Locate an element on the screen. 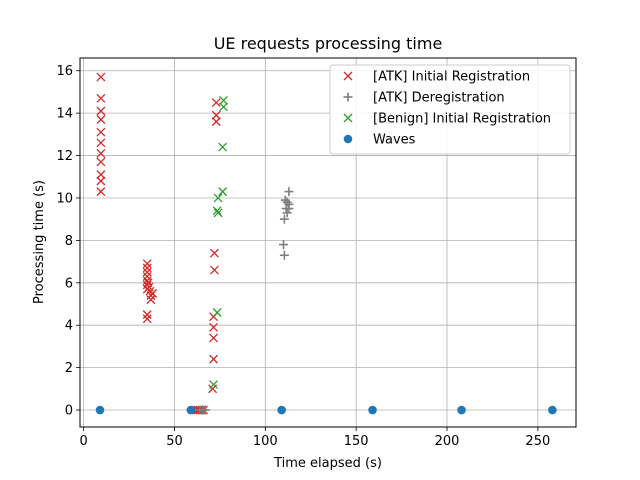 The image size is (640, 480). x-tick-label: 0 is located at coordinates (83, 441).